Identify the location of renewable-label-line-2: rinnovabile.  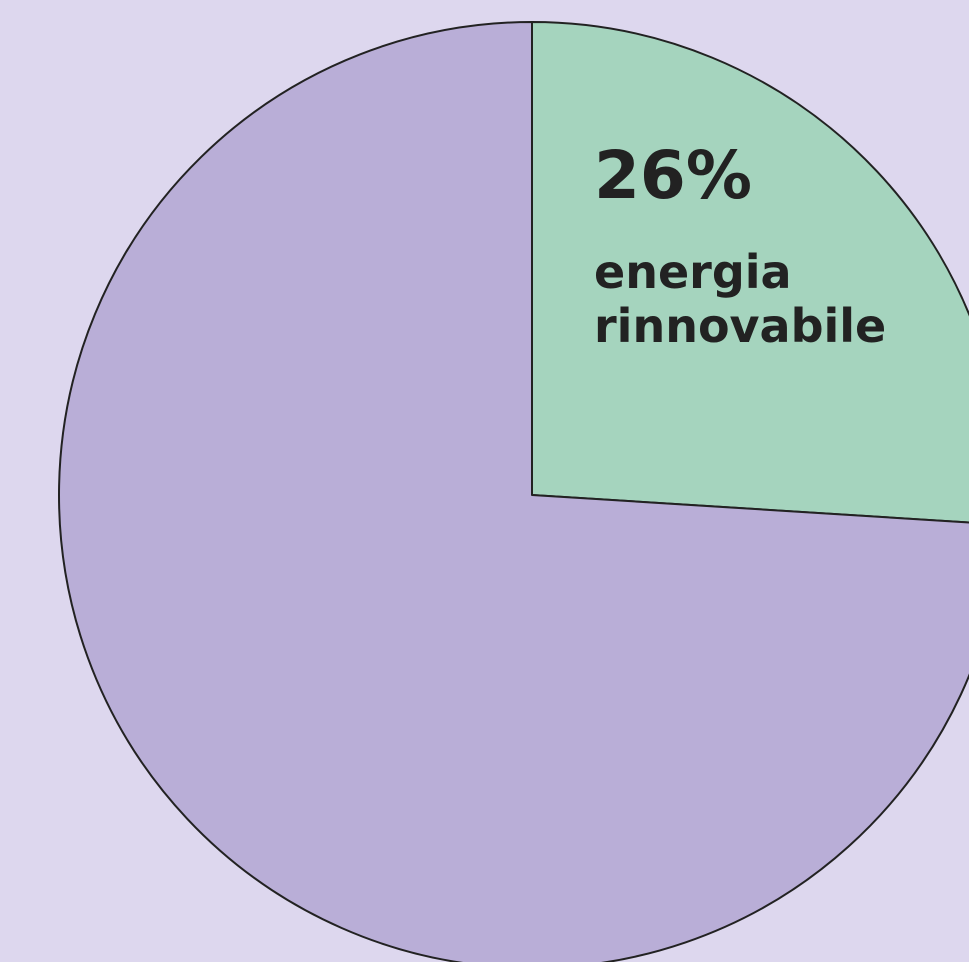
(740, 326).